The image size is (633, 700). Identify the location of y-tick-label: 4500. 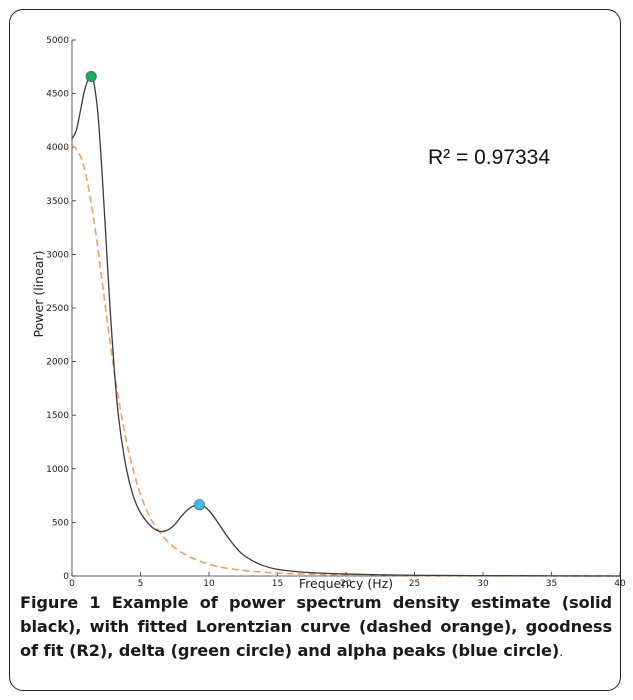
(57, 95).